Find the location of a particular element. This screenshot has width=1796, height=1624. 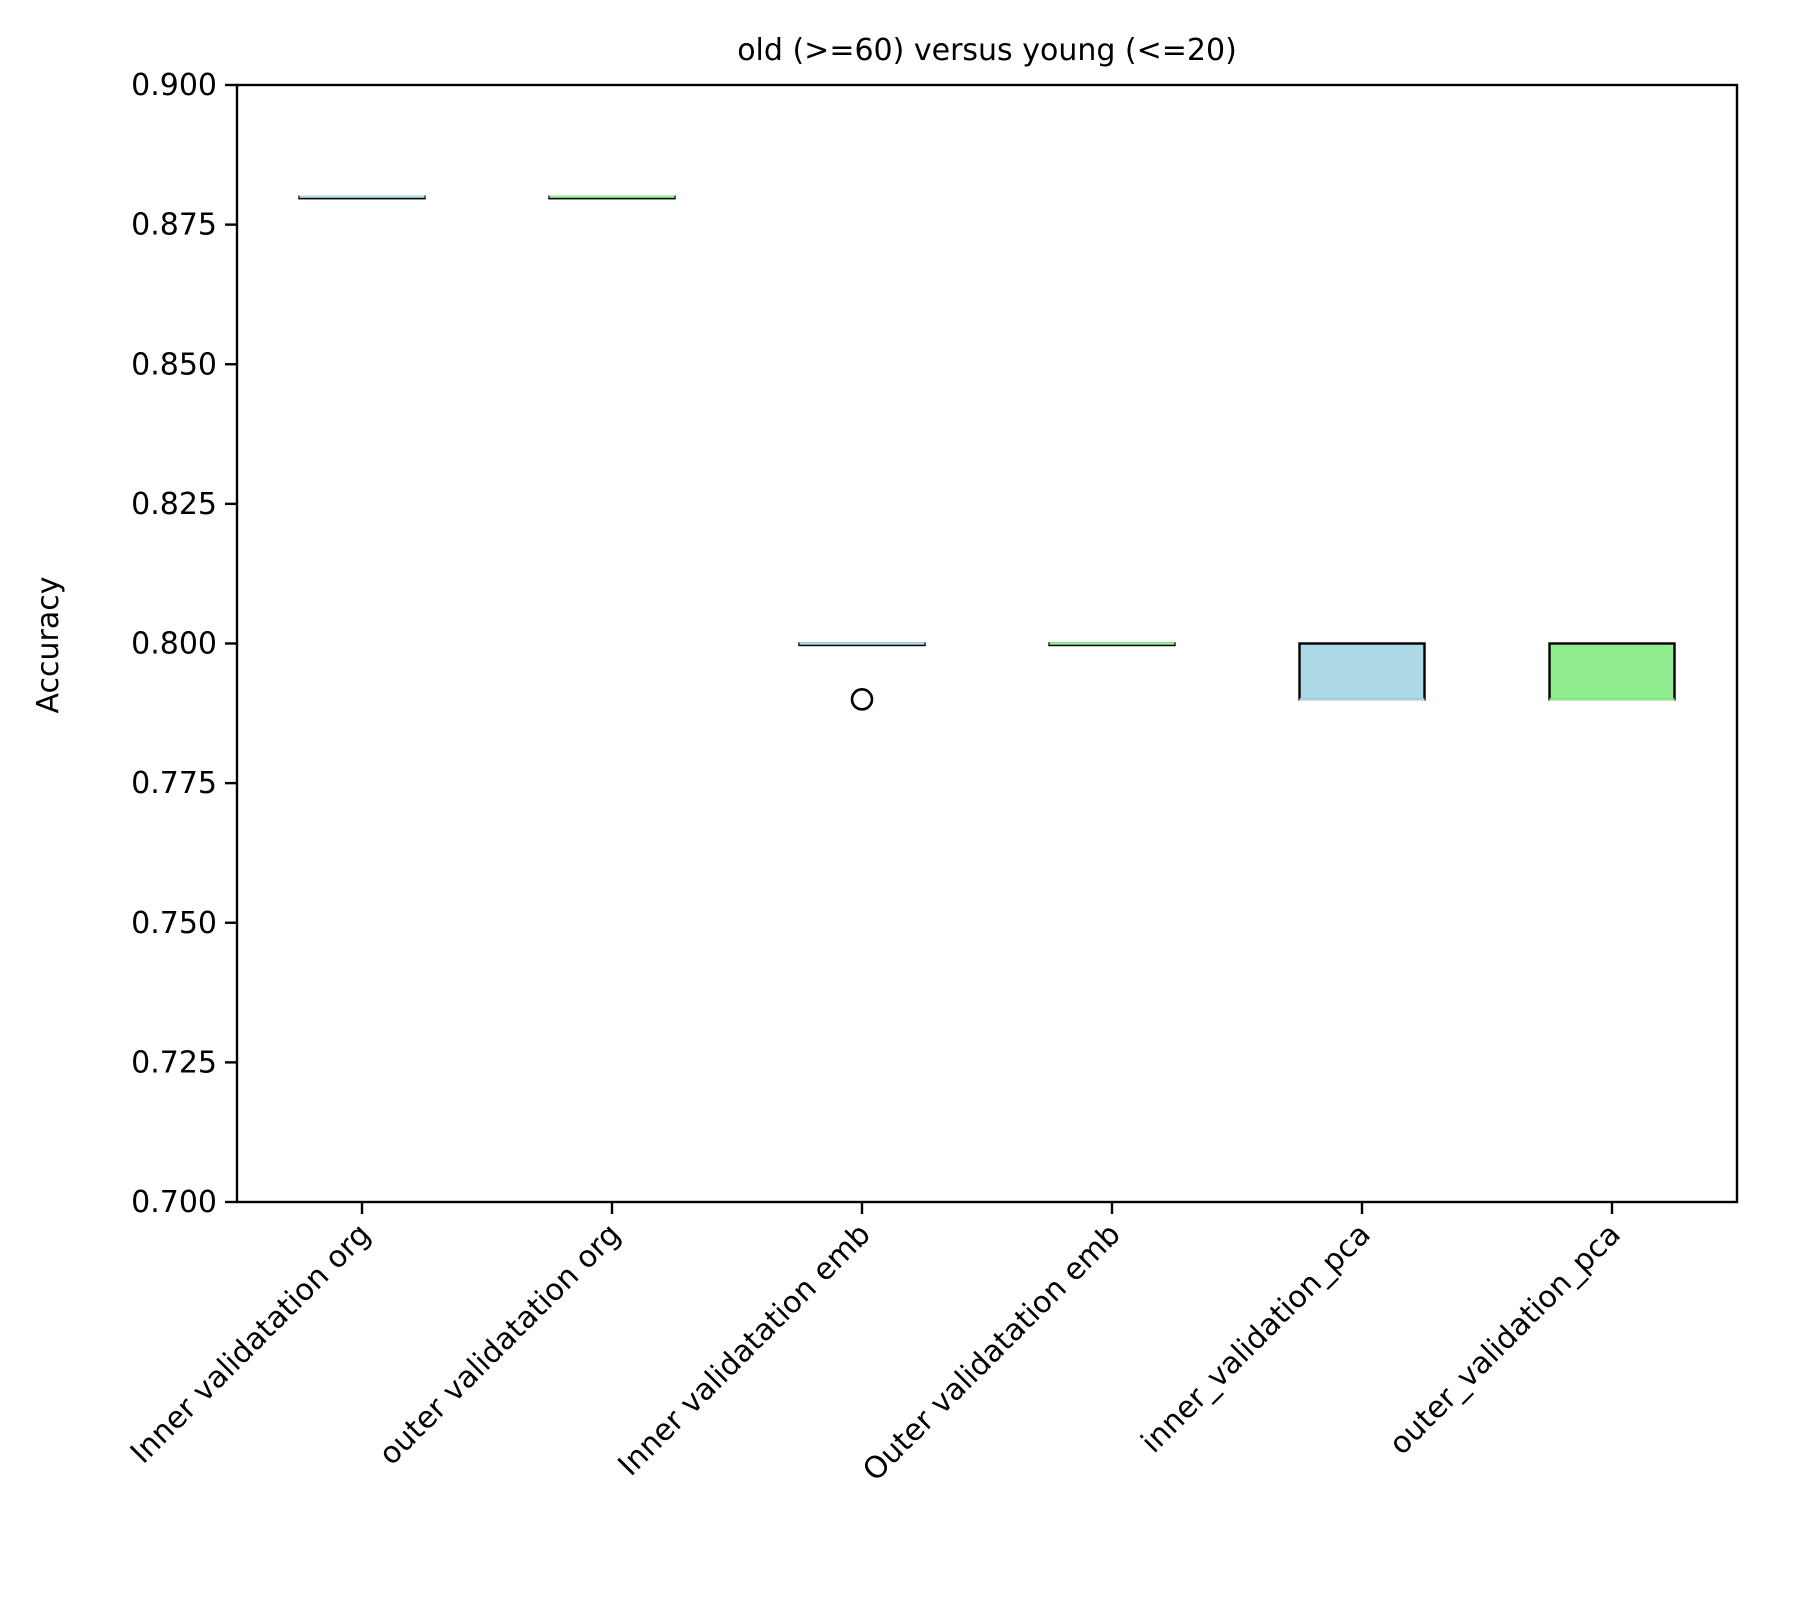

x-tick-label: Inner validatation org is located at coordinates (251, 1344).